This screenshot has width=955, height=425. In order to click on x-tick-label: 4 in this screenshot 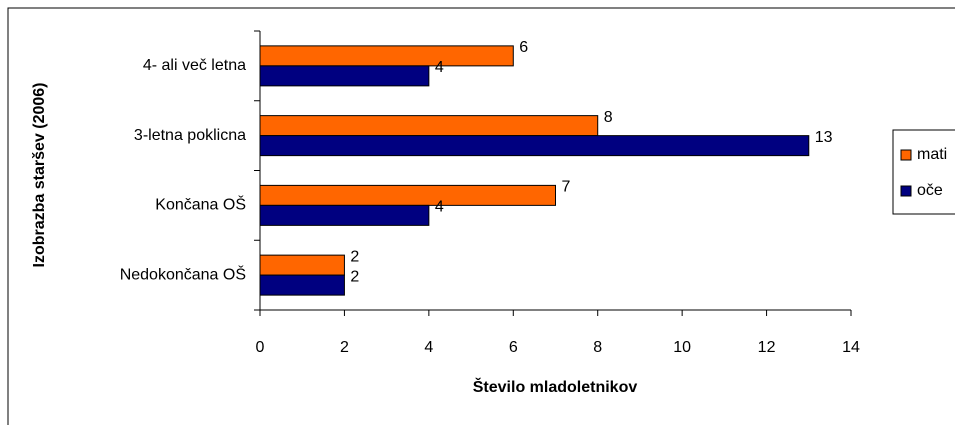, I will do `click(428, 347)`.